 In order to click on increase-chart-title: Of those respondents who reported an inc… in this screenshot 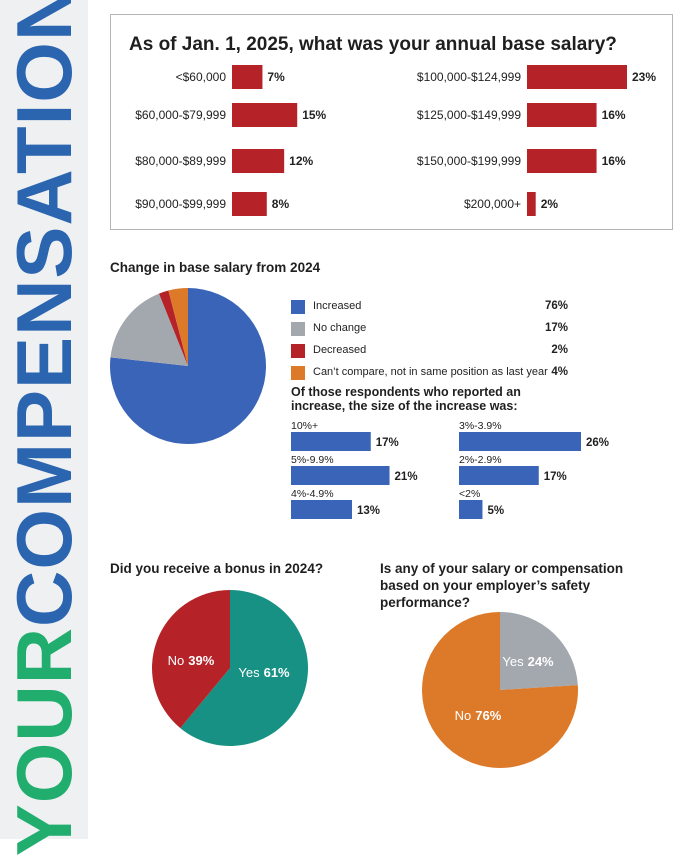, I will do `click(406, 399)`.